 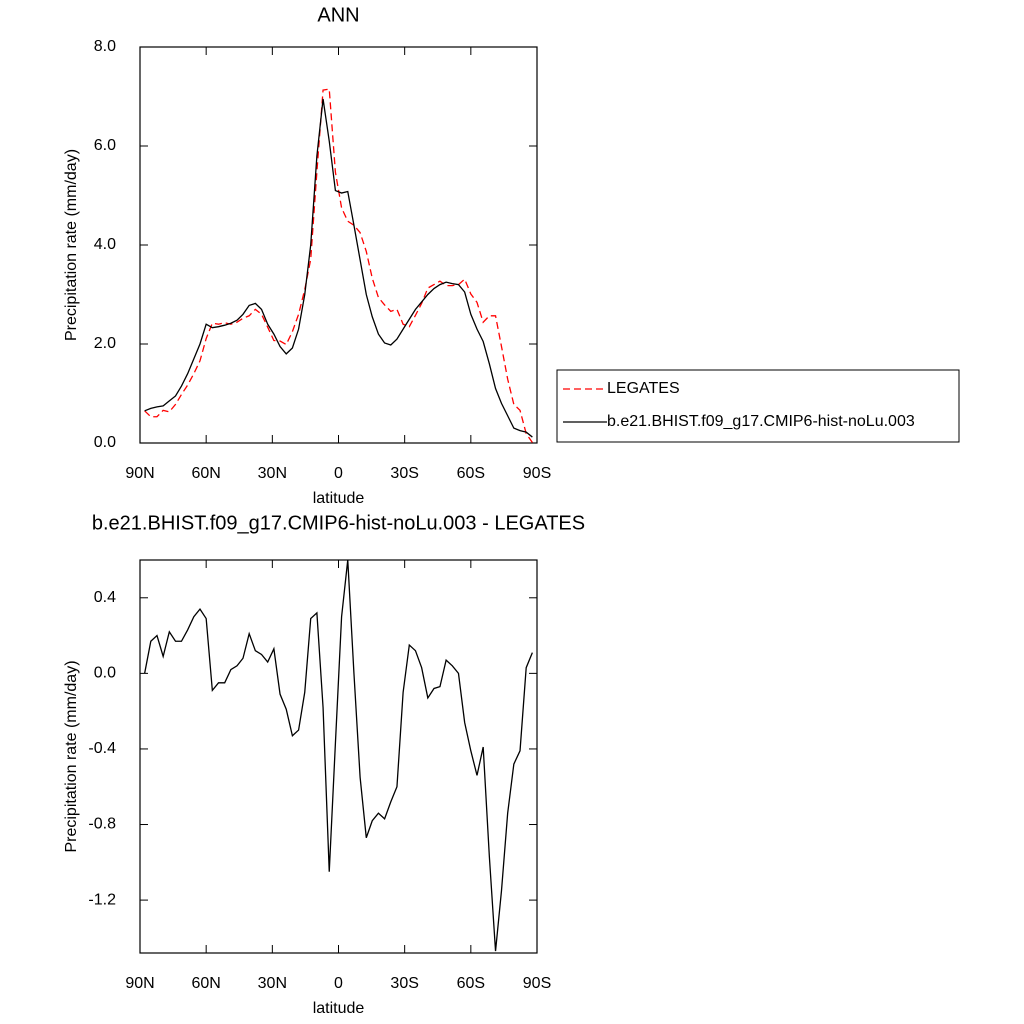 I want to click on y-tick-label: -1.2, so click(x=102, y=899).